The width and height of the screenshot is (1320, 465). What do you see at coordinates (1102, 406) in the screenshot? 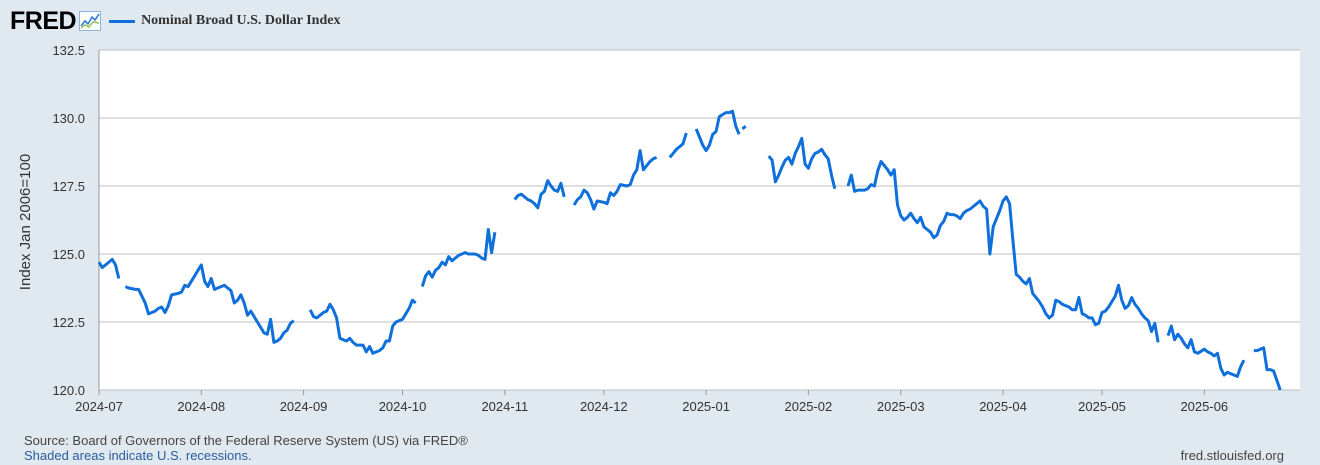
I see `x-tick-label: 2025-05` at bounding box center [1102, 406].